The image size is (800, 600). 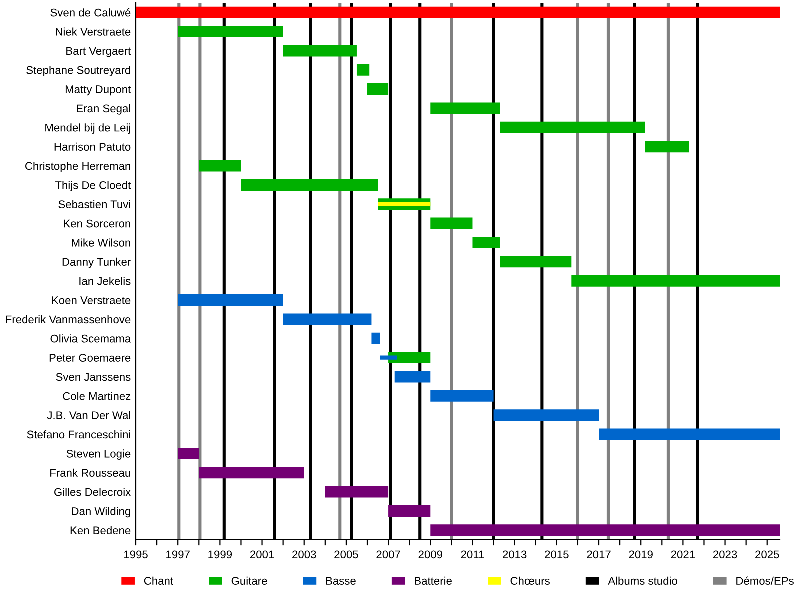 What do you see at coordinates (91, 338) in the screenshot?
I see `y-tick-label: Olivia Scemama` at bounding box center [91, 338].